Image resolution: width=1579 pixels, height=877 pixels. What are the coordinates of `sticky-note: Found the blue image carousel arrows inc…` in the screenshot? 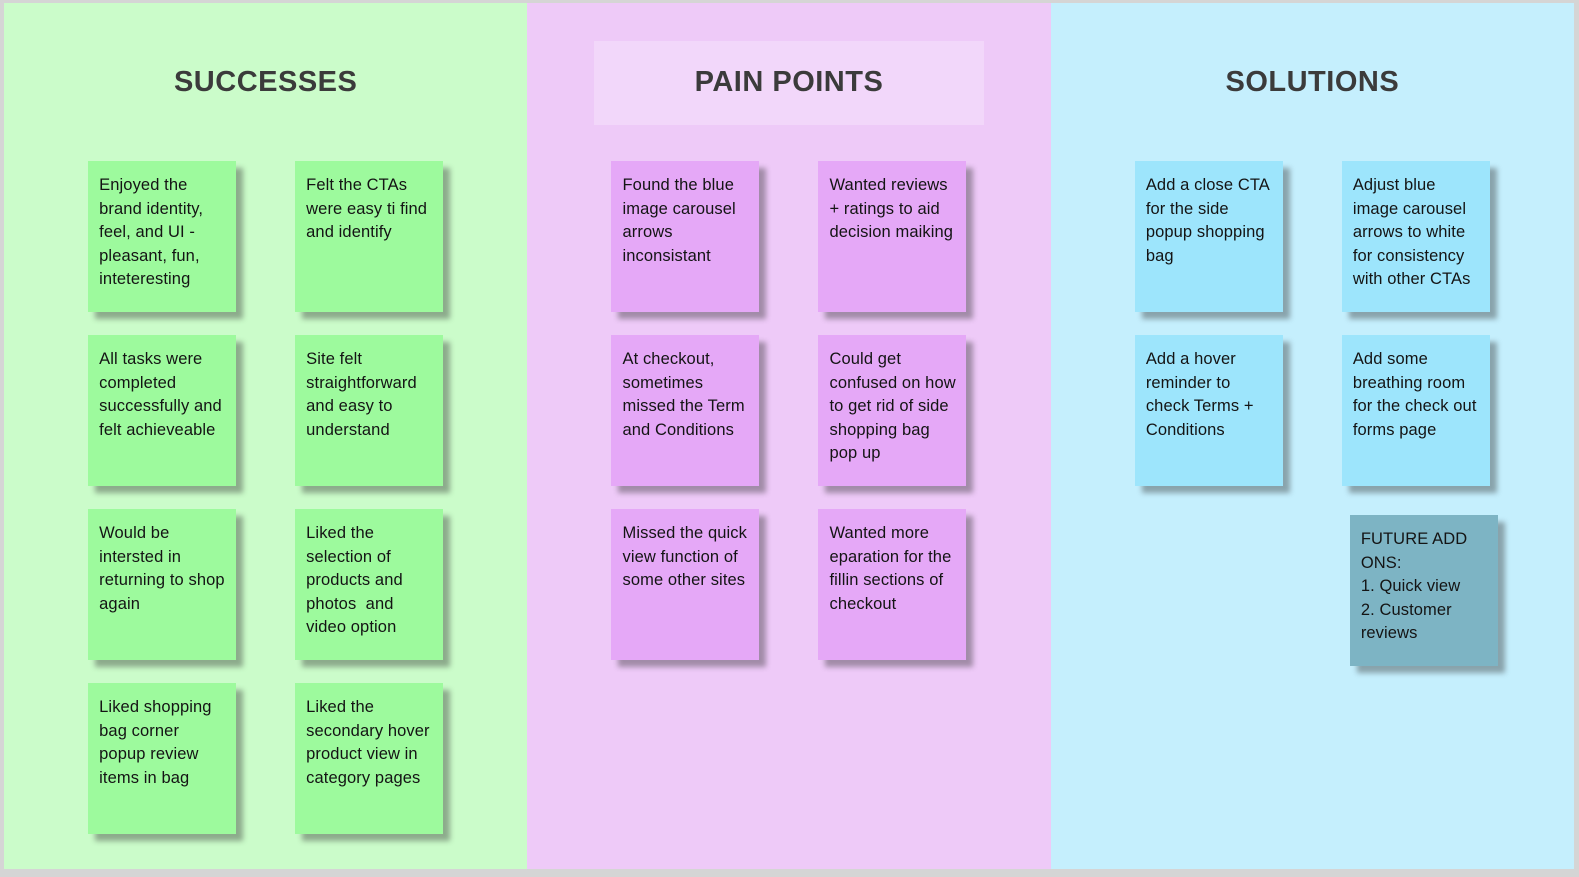 It's located at (685, 236).